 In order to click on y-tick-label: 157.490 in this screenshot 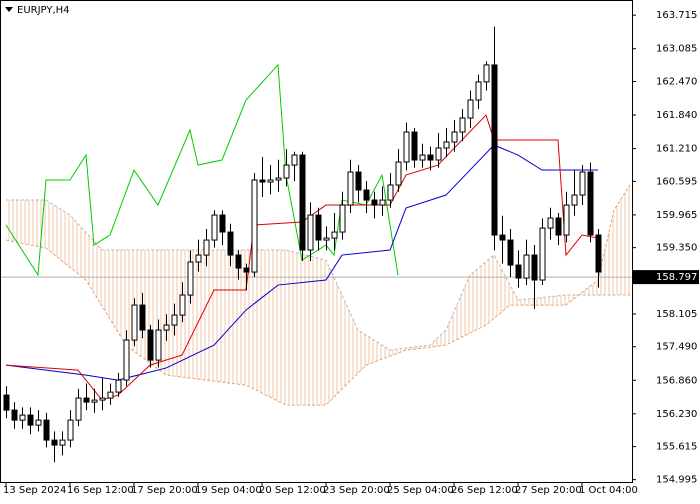, I will do `click(676, 347)`.